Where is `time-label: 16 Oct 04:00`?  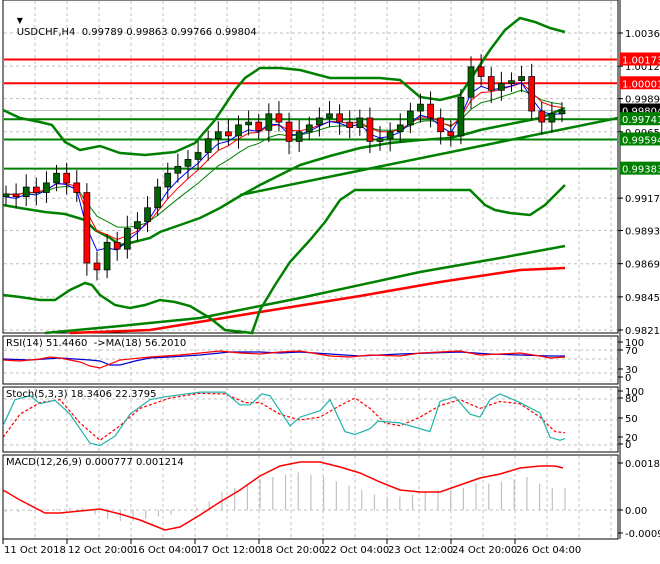 time-label: 16 Oct 04:00 is located at coordinates (164, 550).